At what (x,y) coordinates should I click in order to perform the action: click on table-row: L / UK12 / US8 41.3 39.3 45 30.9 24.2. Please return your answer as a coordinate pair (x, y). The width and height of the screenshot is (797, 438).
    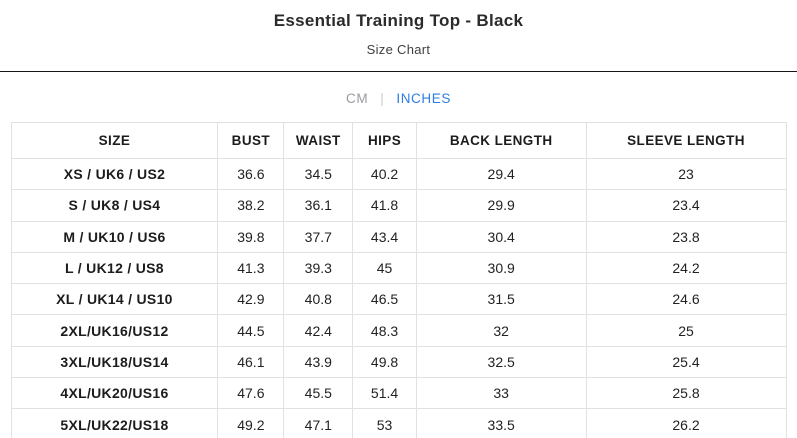
    Looking at the image, I should click on (398, 268).